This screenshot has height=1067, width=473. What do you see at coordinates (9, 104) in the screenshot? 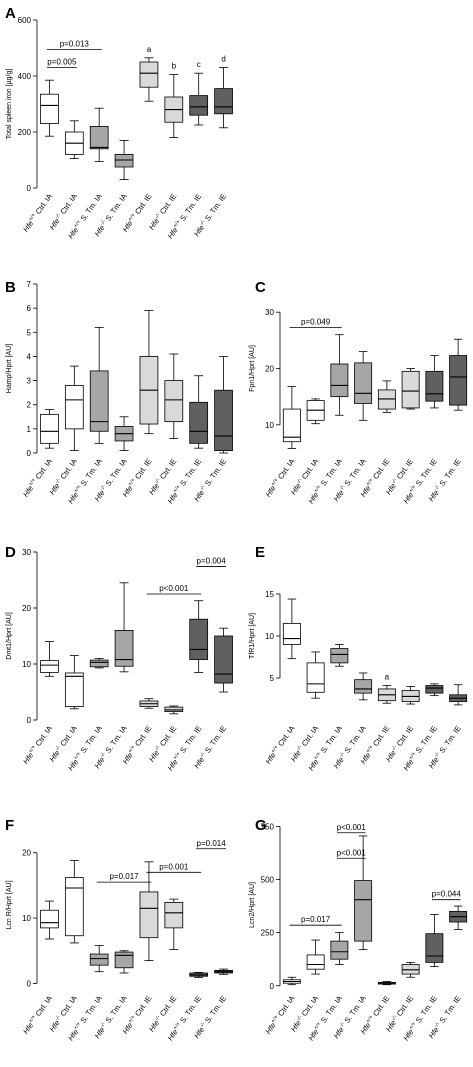
I see `y-axis-label: Total spleen iron [µg/g]` at bounding box center [9, 104].